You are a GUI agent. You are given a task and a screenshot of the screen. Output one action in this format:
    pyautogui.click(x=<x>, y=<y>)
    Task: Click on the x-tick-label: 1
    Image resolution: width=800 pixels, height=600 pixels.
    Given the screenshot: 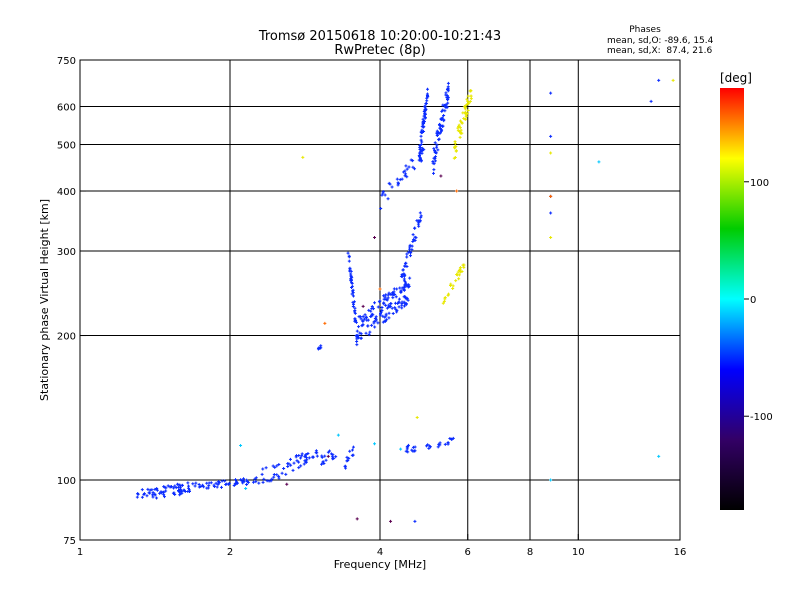 What is the action you would take?
    pyautogui.click(x=80, y=552)
    